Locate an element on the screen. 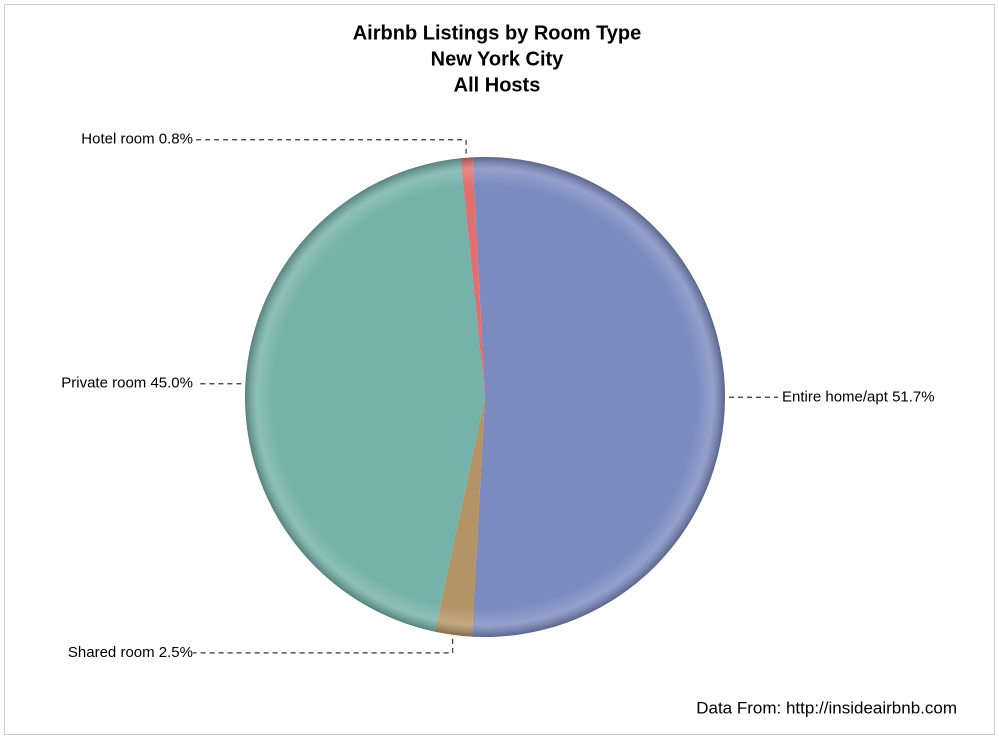 Image resolution: width=999 pixels, height=741 pixels. data-label: Shared room 2.5% is located at coordinates (130, 652).